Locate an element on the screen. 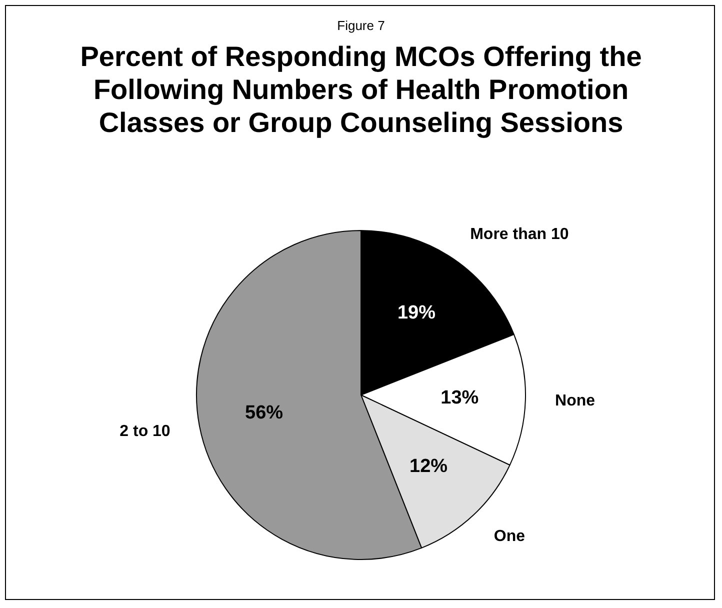  caption: Figure 7 is located at coordinates (361, 25).